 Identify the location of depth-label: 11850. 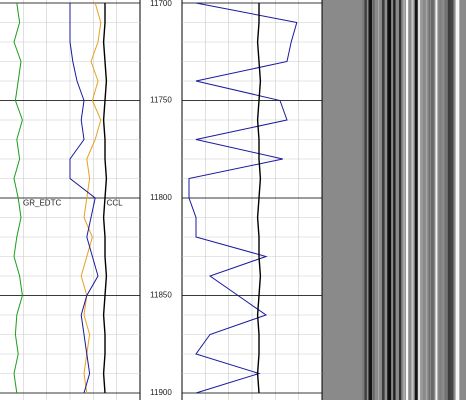
(161, 295).